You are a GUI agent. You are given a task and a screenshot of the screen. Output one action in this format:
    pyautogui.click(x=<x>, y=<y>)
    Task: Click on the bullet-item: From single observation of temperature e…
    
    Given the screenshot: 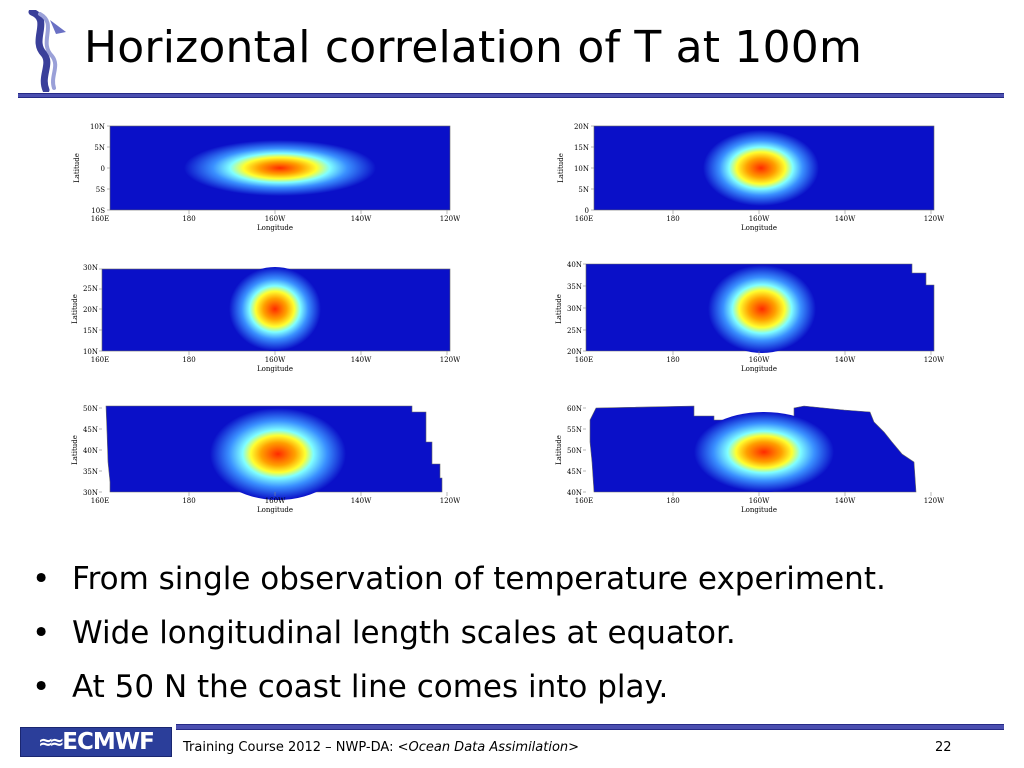 What is the action you would take?
    pyautogui.click(x=457, y=579)
    